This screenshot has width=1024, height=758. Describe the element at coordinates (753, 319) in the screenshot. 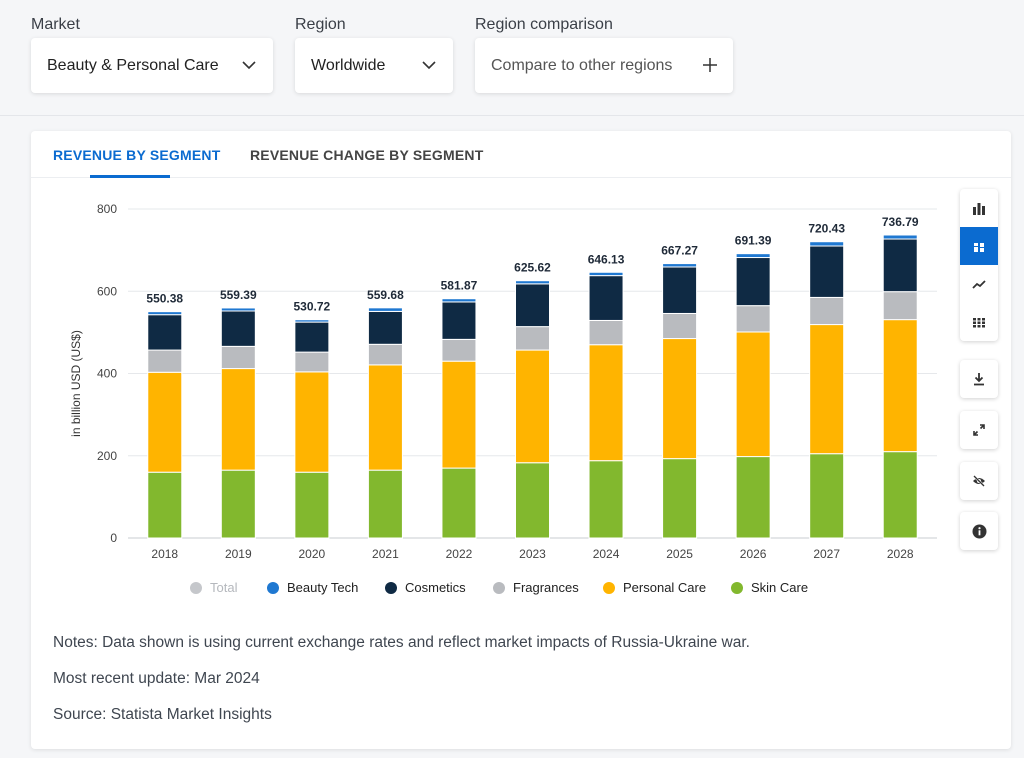

I see `bar-fragrances-2026` at that location.